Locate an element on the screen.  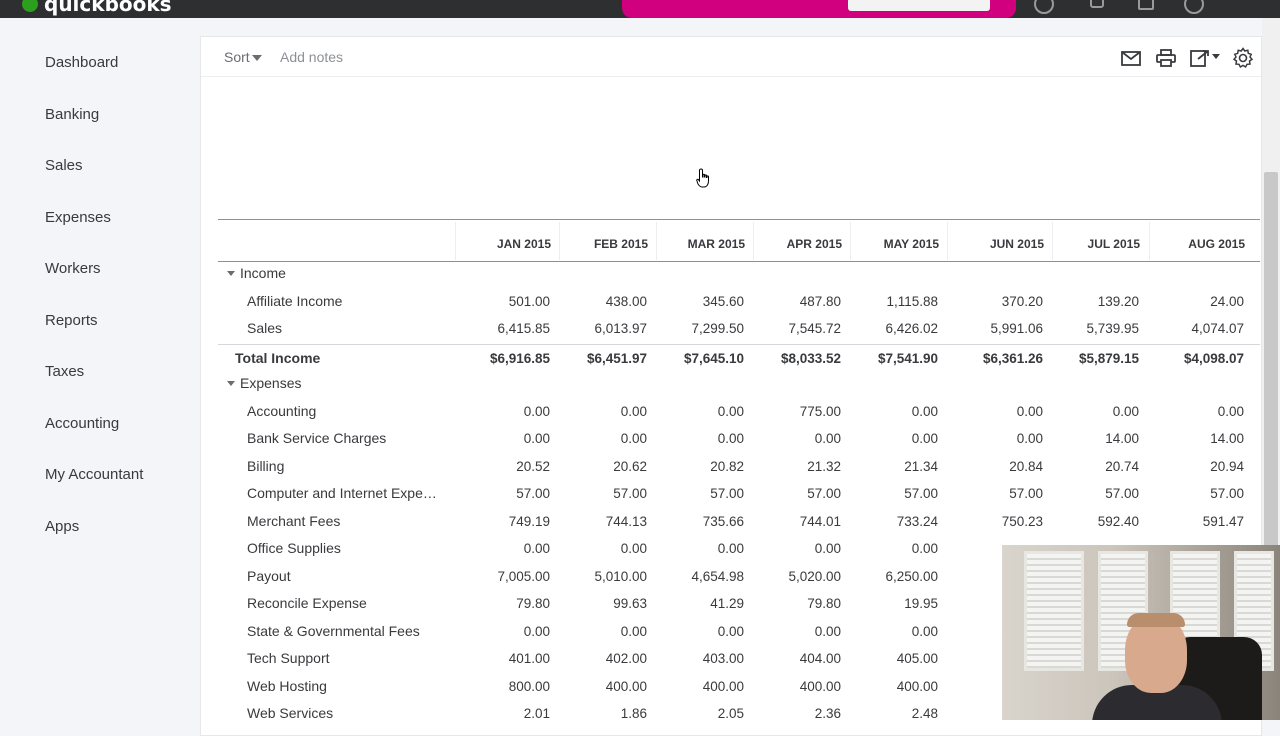
cell-value: 41.29 is located at coordinates (727, 603).